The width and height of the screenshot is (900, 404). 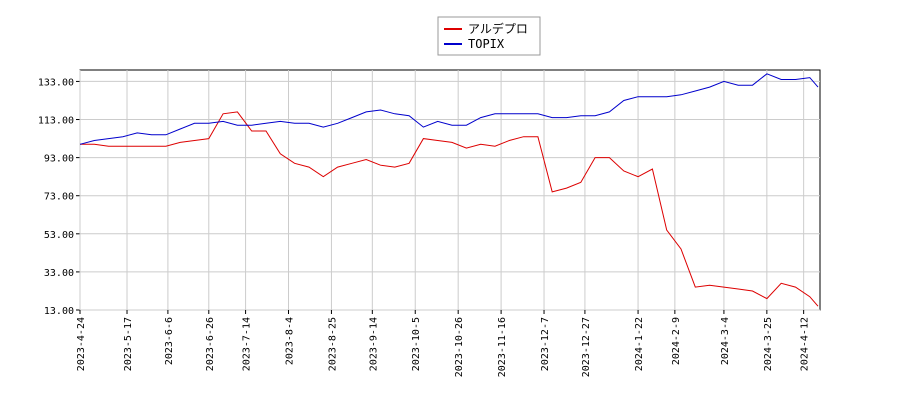 What do you see at coordinates (128, 344) in the screenshot?
I see `x-tick-label: 2023-5-17` at bounding box center [128, 344].